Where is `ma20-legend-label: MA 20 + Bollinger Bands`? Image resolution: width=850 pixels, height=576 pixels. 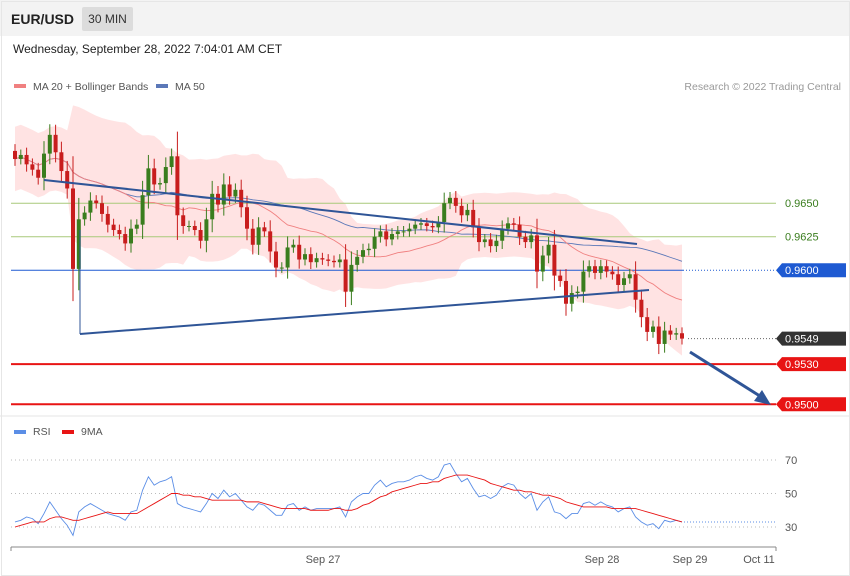 ma20-legend-label: MA 20 + Bollinger Bands is located at coordinates (90, 87).